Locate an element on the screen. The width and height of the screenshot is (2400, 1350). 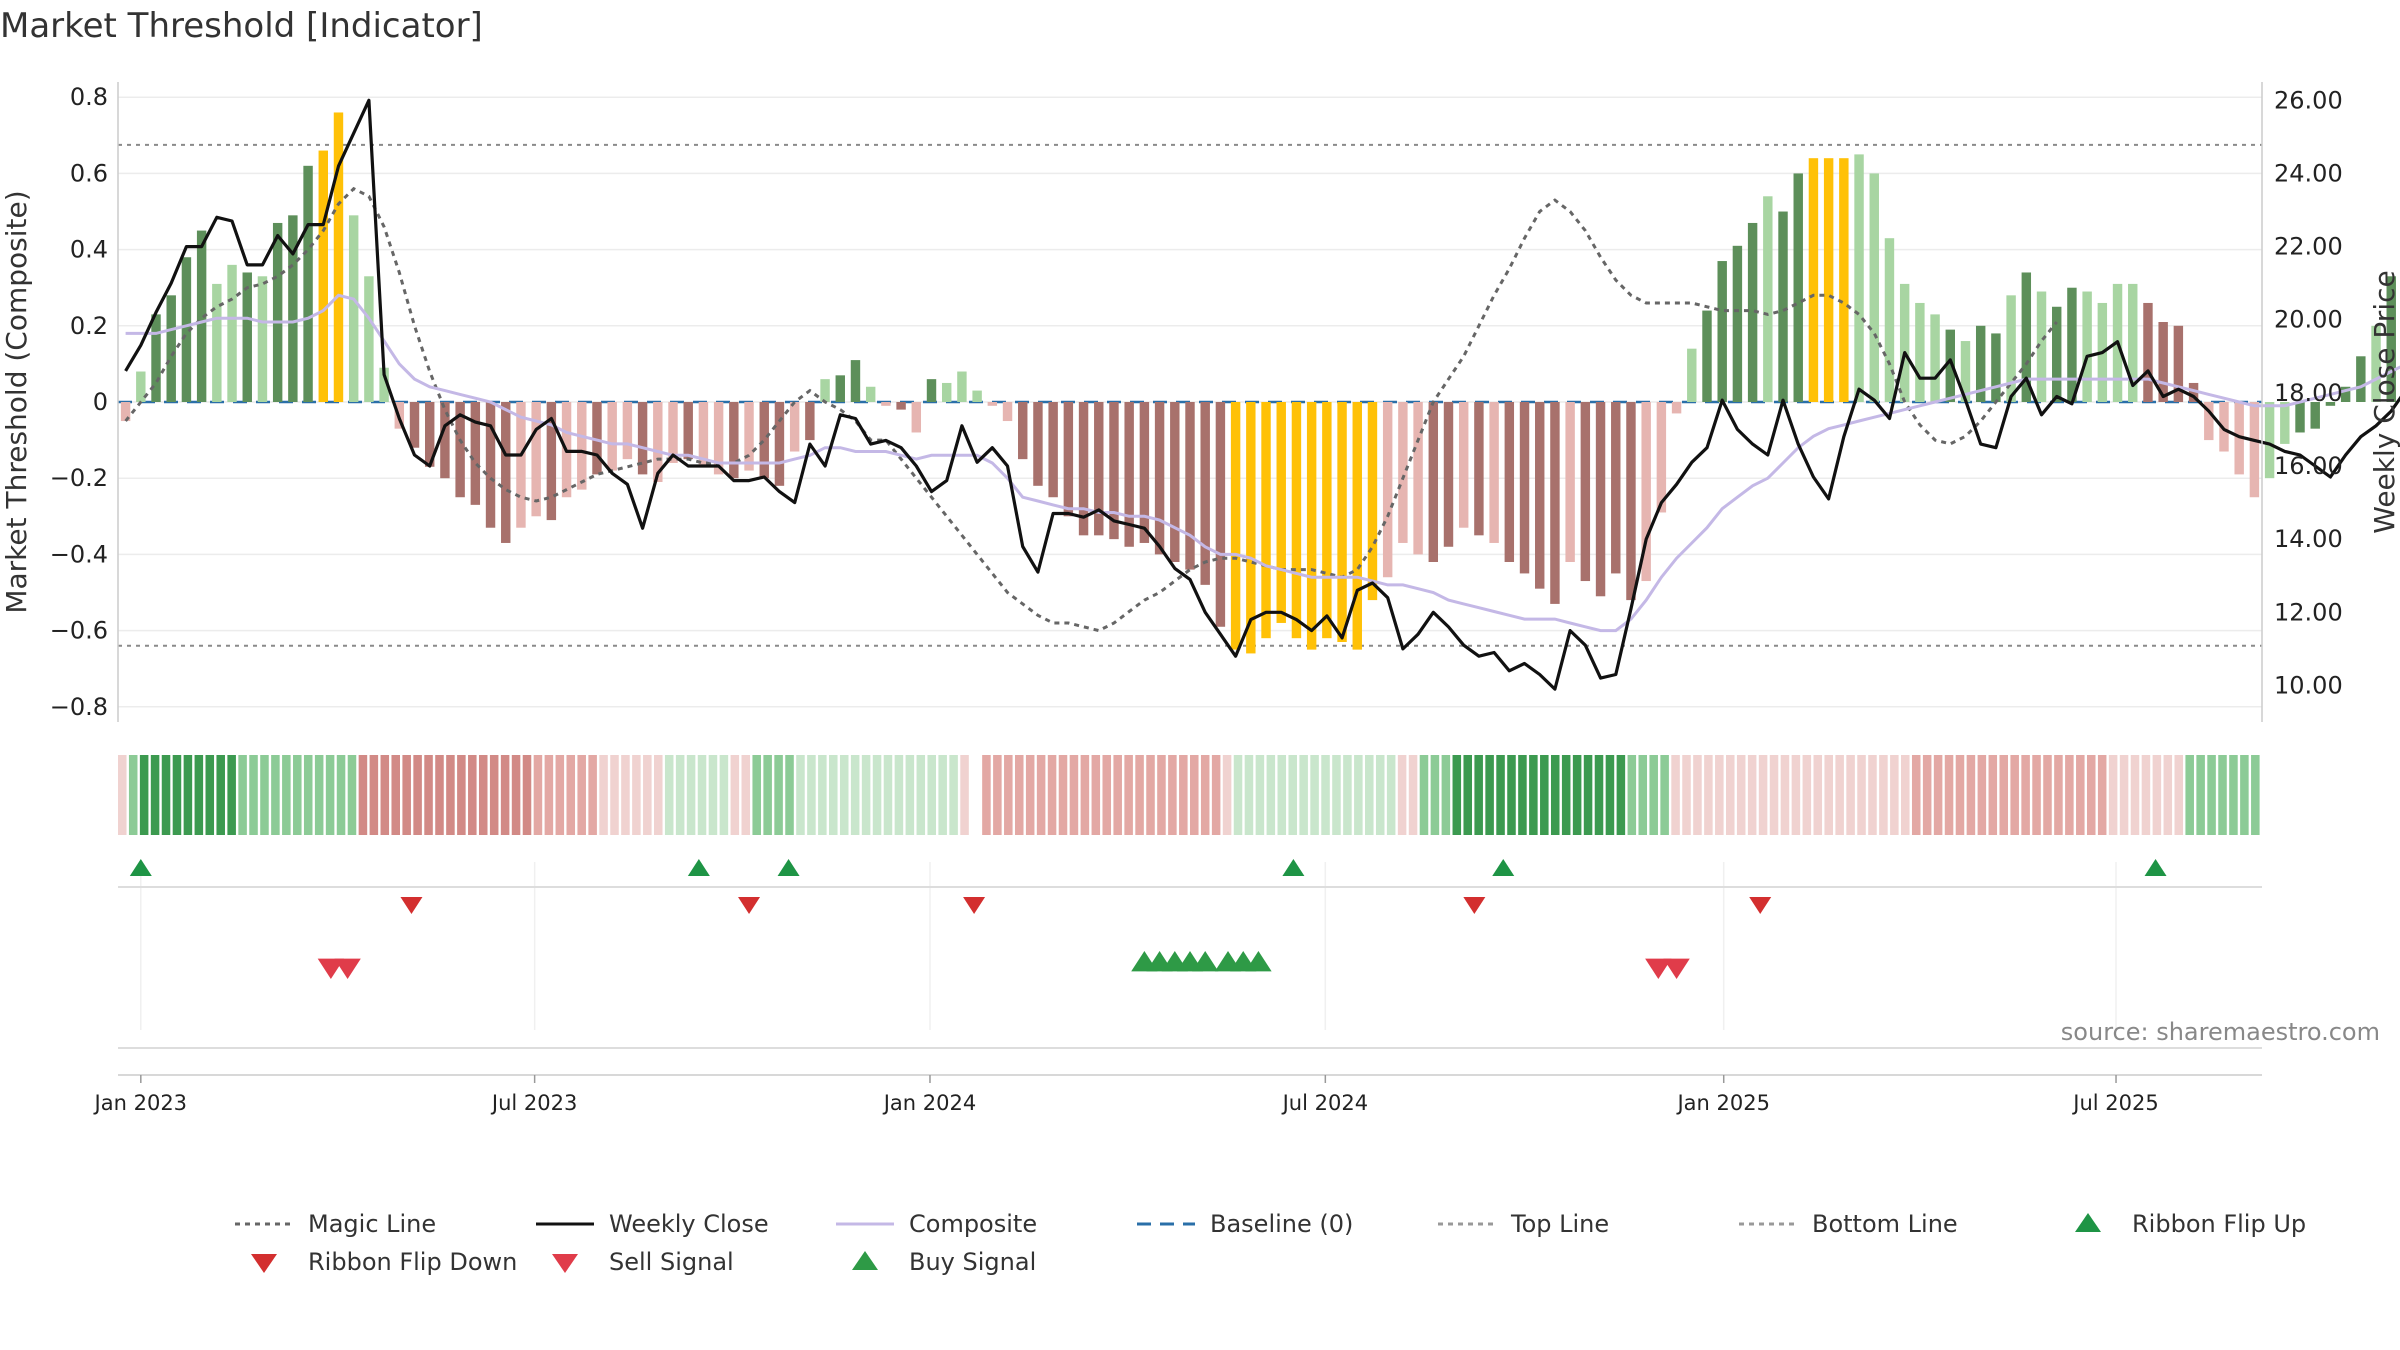
buy-signal-marker is located at coordinates (1258, 961).